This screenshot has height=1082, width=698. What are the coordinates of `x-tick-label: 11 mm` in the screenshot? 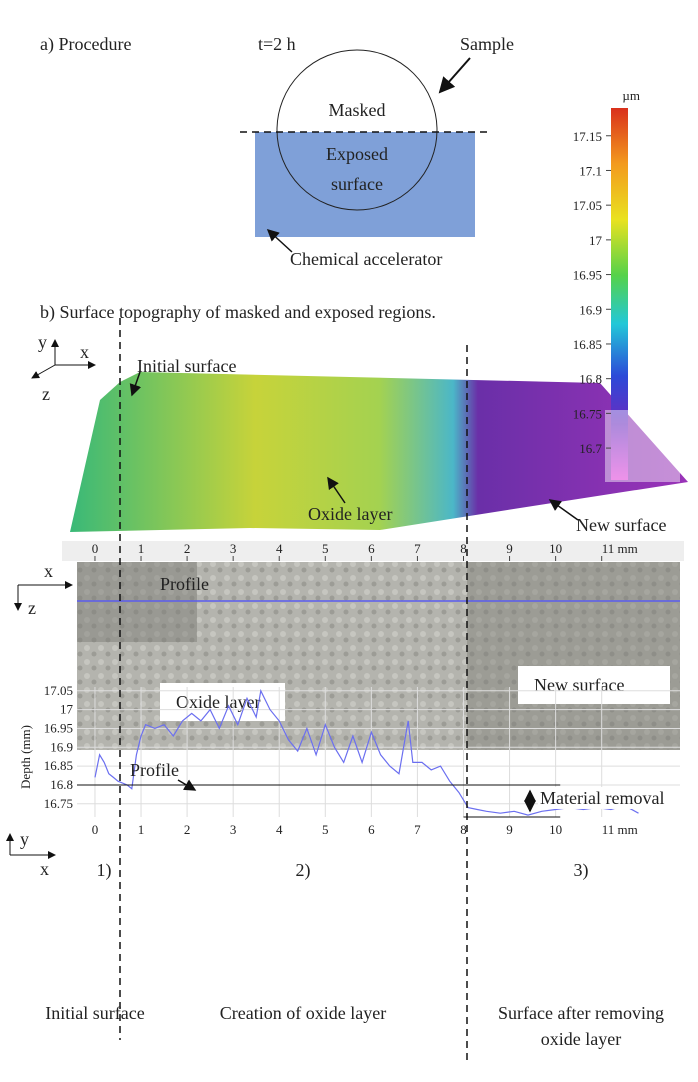 It's located at (620, 829).